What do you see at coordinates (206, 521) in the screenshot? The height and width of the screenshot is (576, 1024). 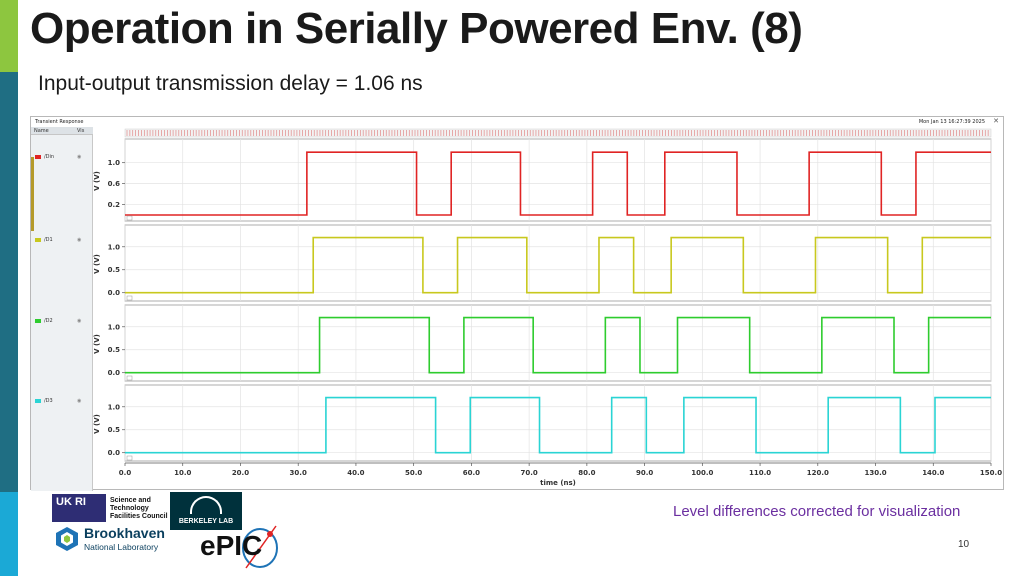 I see `berkeley-lab-label: BERKELEY LAB` at bounding box center [206, 521].